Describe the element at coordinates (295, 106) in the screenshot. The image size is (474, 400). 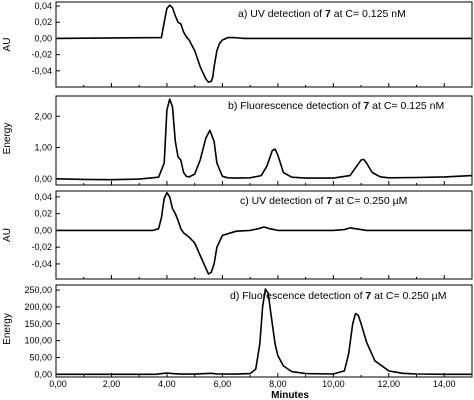
I see `annotation-prefix: b) Fluorescence detection of` at that location.